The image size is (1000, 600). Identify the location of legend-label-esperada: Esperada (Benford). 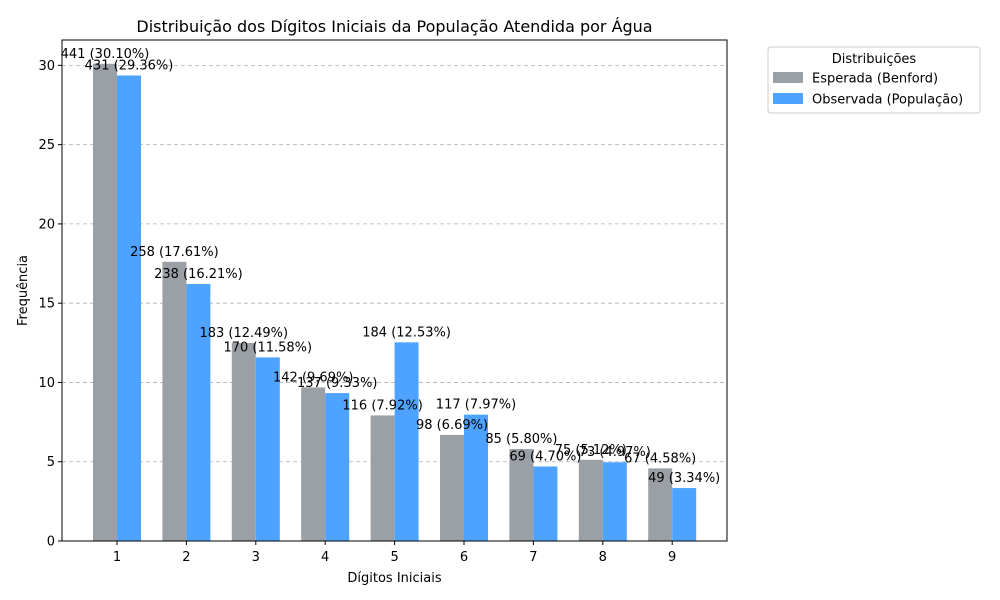
(875, 79).